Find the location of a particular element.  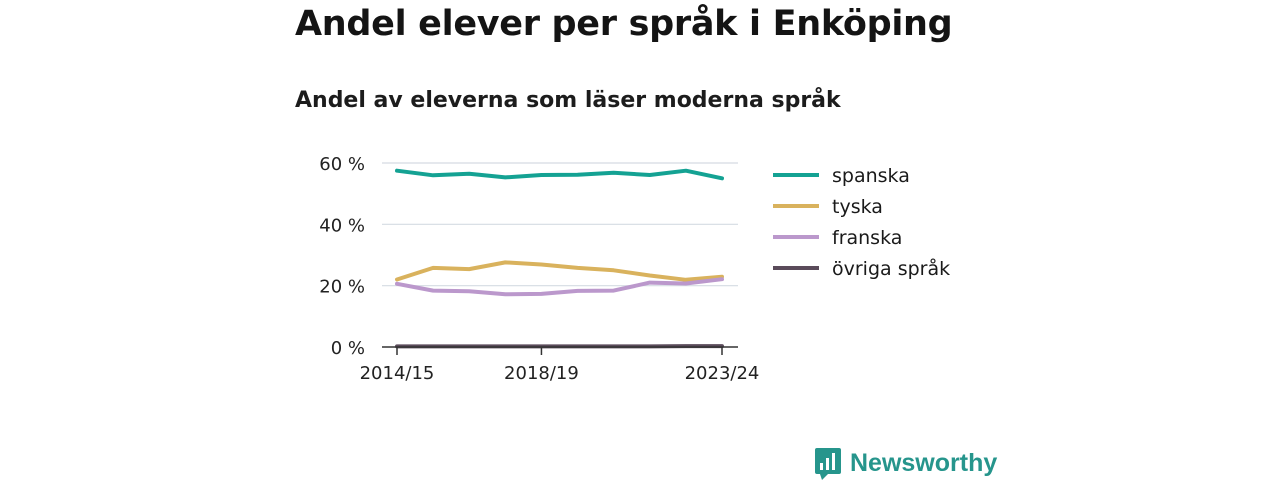

x-tick-label: 2014/15 is located at coordinates (397, 373).